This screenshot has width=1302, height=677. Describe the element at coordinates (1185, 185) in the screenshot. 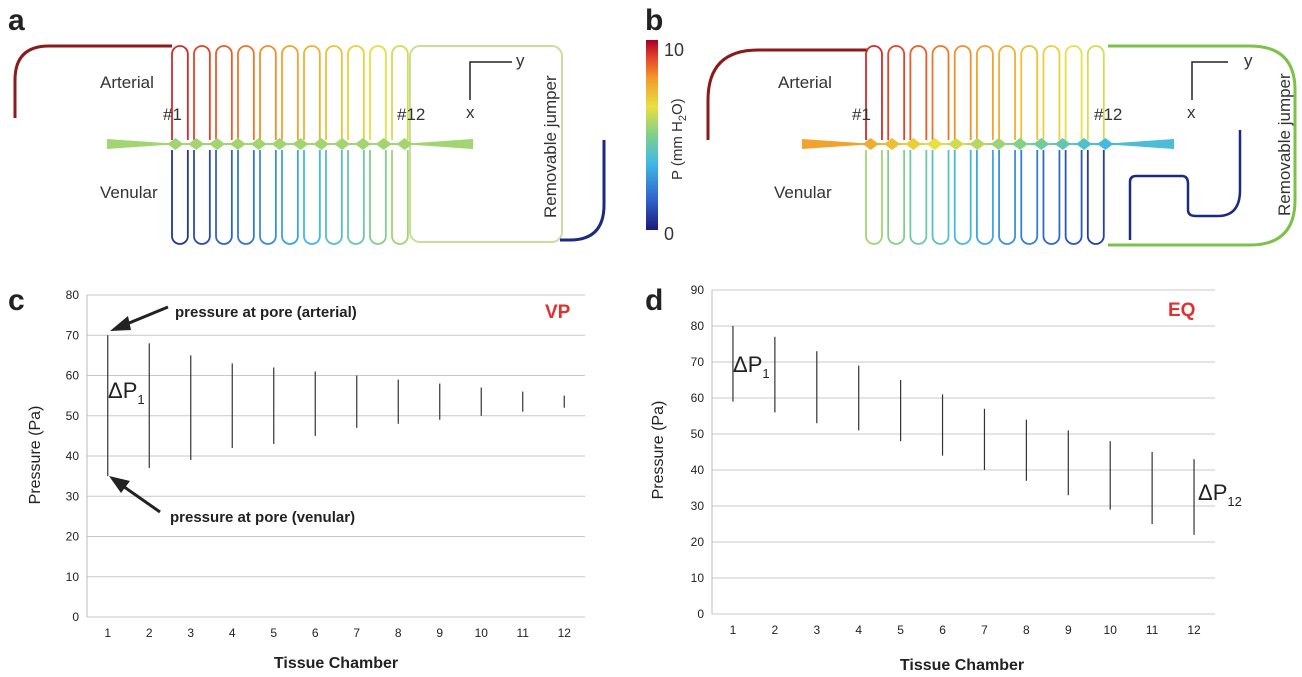

I see `venular-outlet-line` at that location.